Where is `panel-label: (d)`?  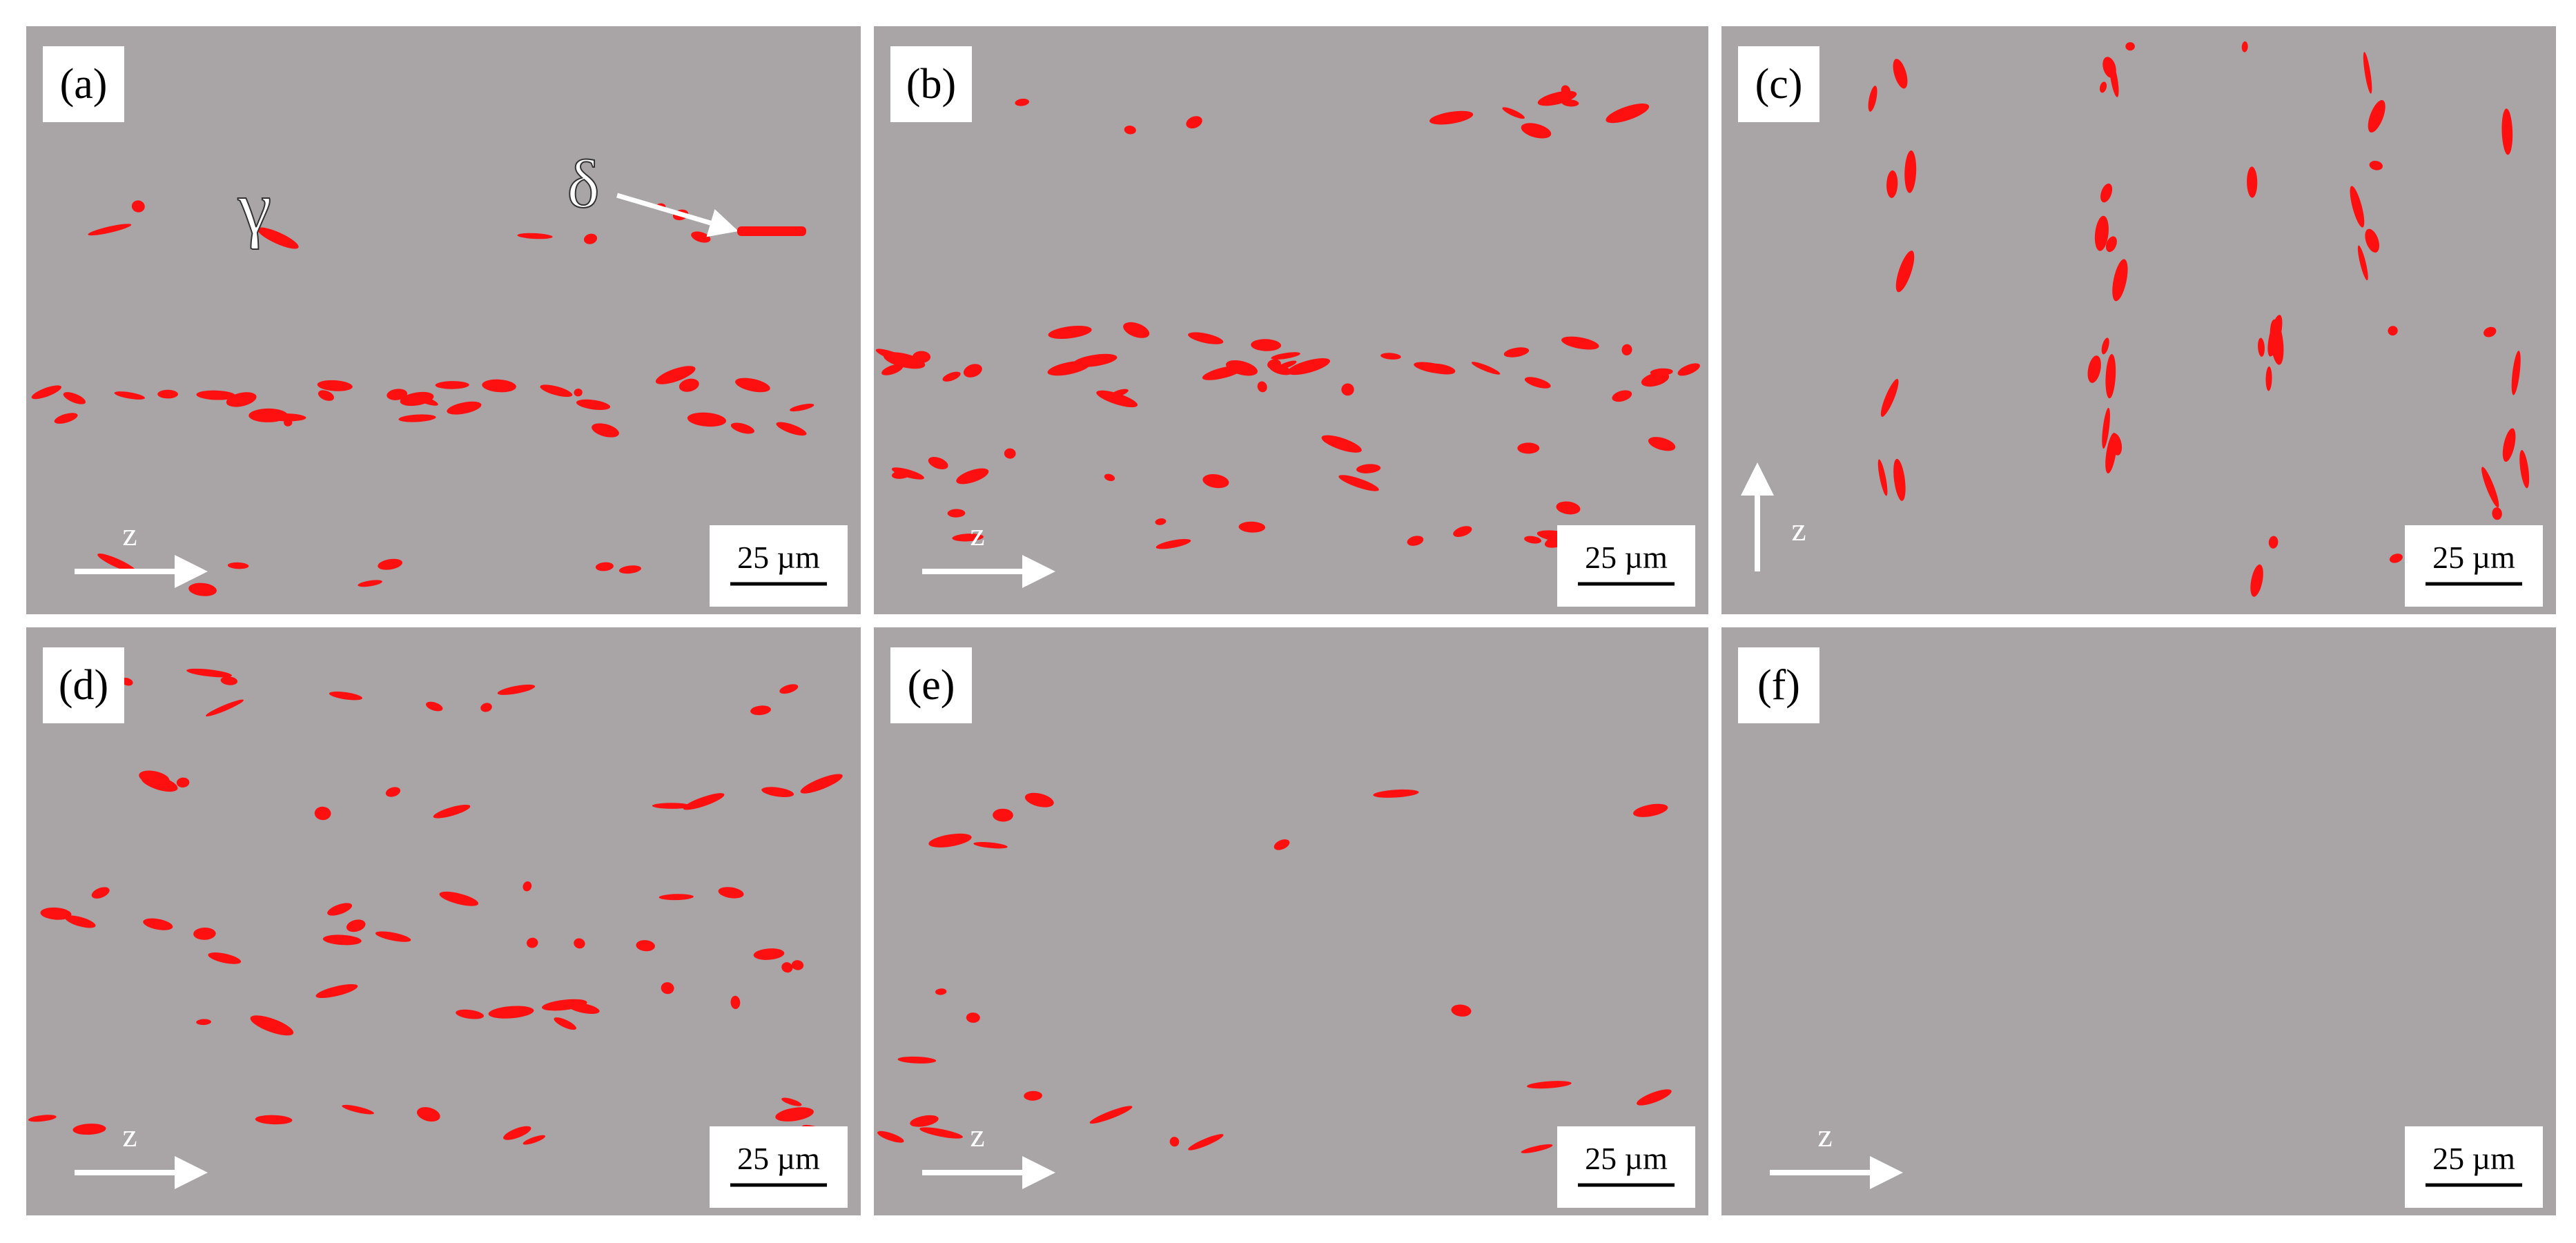
panel-label: (d) is located at coordinates (83, 686).